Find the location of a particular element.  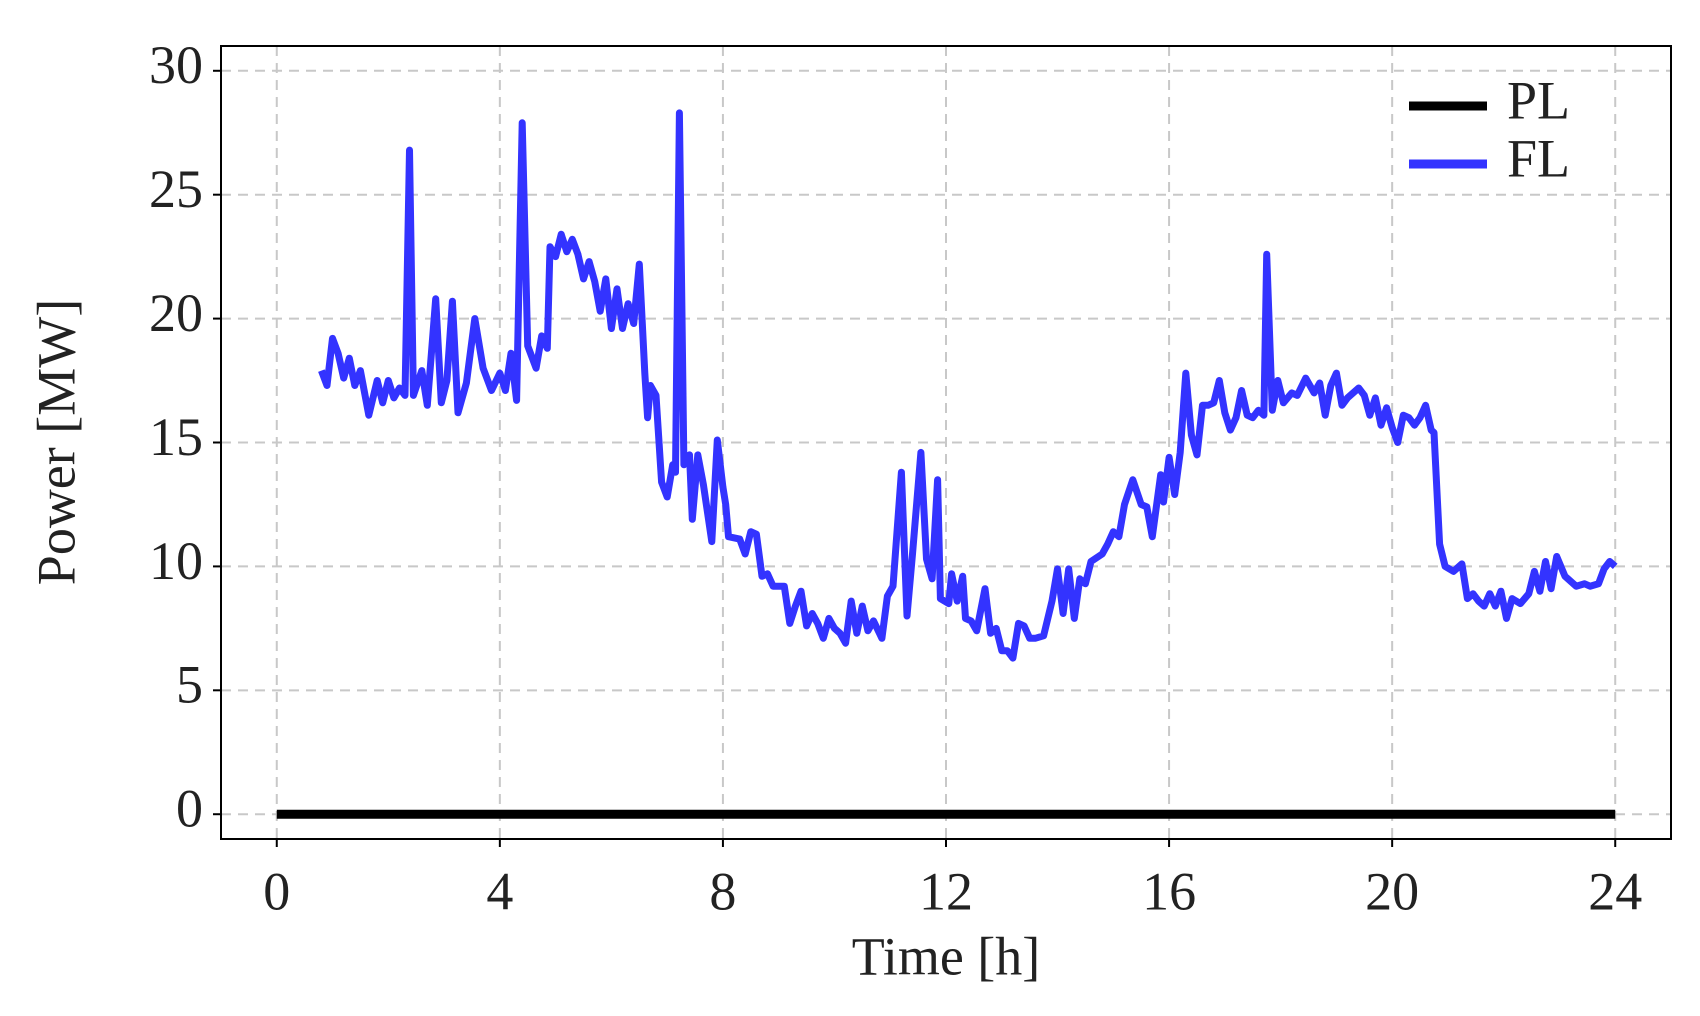

y-axis-label: Power [MW] is located at coordinates (56, 442).